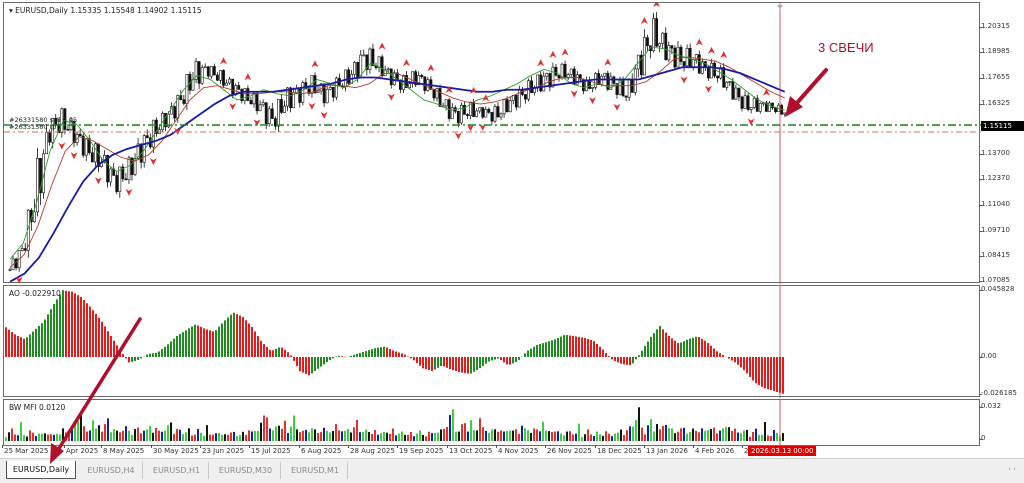 Image resolution: width=1024 pixels, height=483 pixels. I want to click on current-price-tag: 1.15115, so click(1002, 126).